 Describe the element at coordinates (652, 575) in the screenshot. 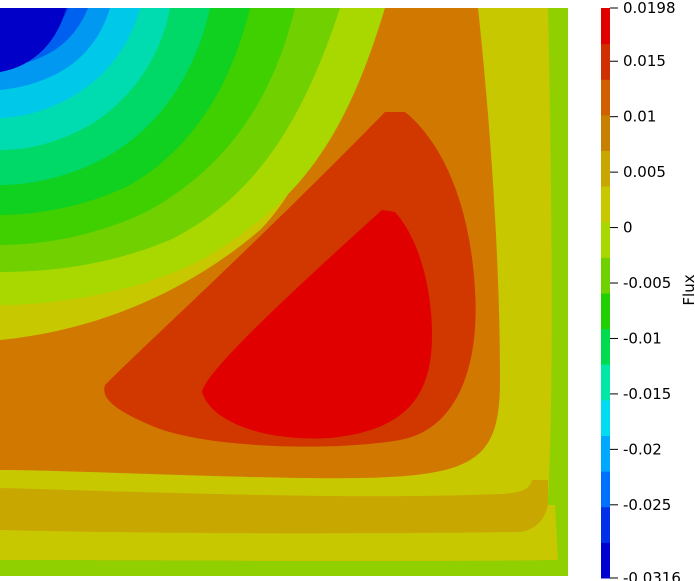

I see `colorbar-tick-label: -0.0316` at that location.